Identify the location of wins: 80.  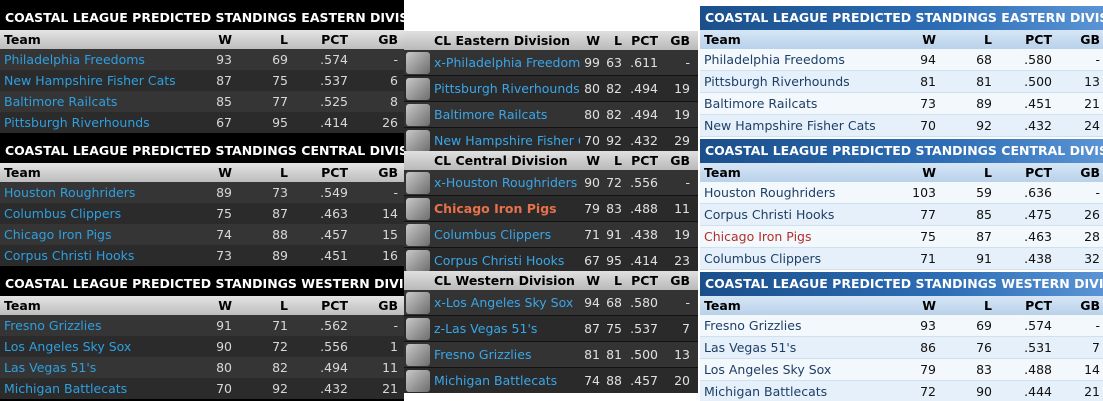
(592, 114).